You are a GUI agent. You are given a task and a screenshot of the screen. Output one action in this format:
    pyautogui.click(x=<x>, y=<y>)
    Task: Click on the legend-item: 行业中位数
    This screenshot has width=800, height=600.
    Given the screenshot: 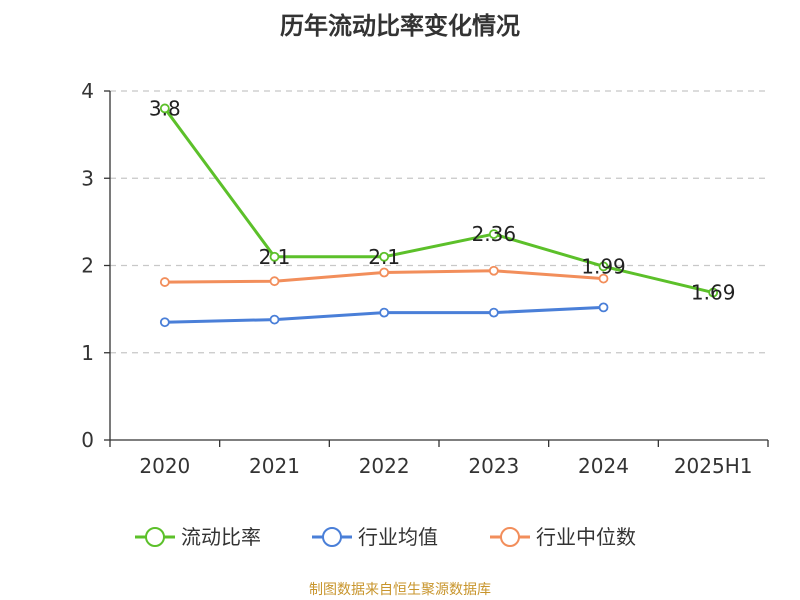 What is the action you would take?
    pyautogui.click(x=563, y=537)
    